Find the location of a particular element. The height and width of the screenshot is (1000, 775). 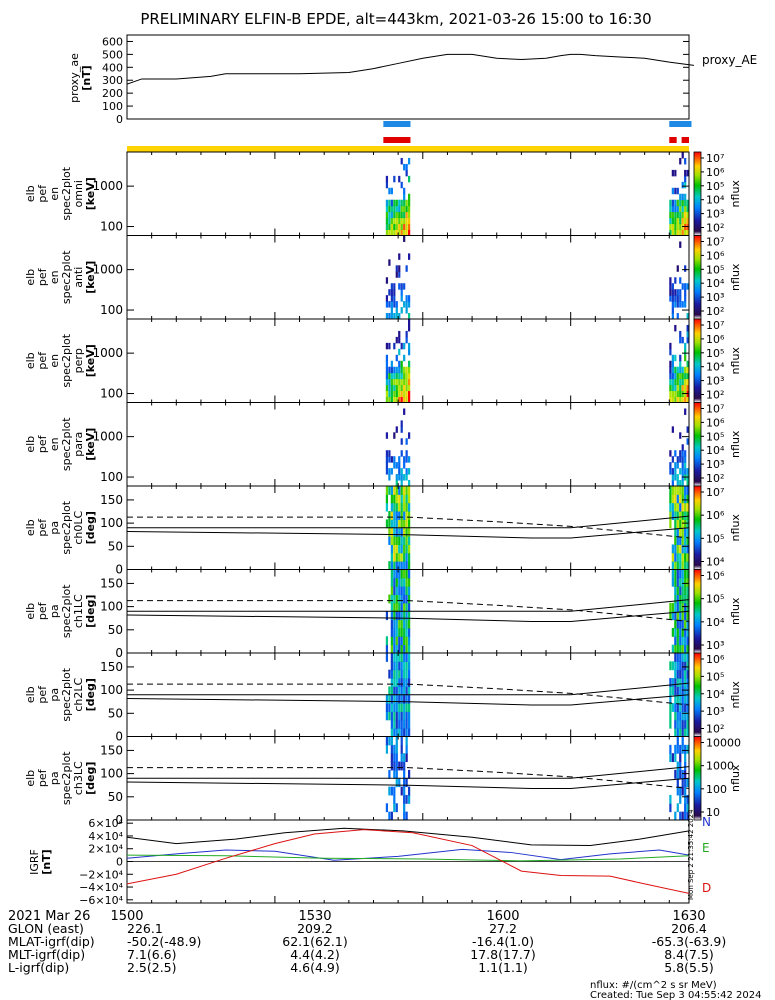

spectrogram-pixels is located at coordinates (537, 447).